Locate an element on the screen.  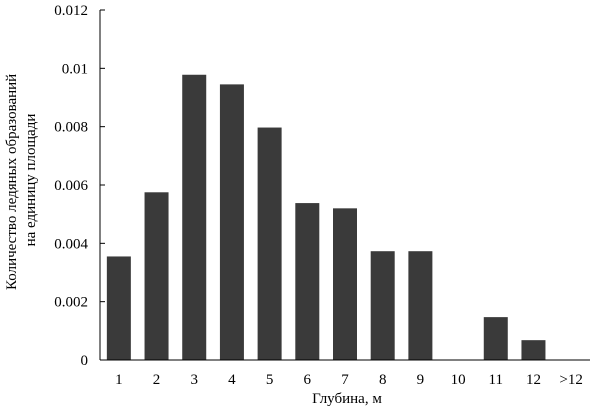
x-tick-label: 10 is located at coordinates (458, 380).